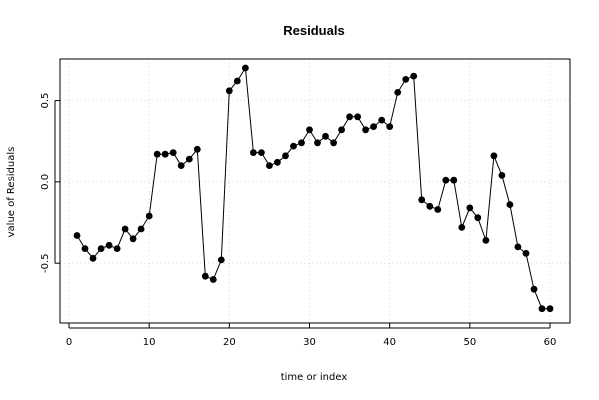 Image resolution: width=599 pixels, height=400 pixels. What do you see at coordinates (550, 342) in the screenshot?
I see `x-tick-label: 60` at bounding box center [550, 342].